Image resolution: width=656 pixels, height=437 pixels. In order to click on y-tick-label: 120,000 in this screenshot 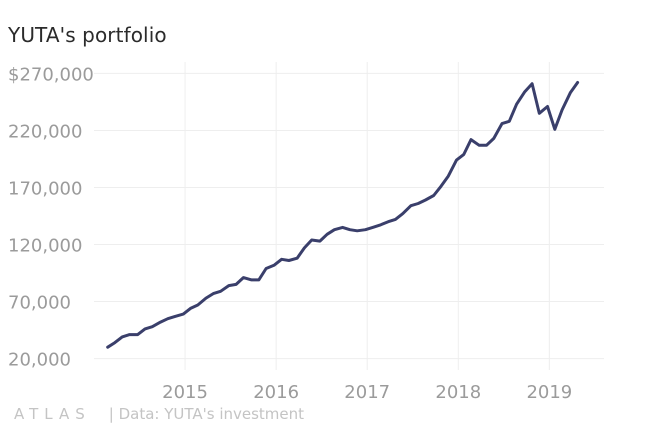, I will do `click(45, 246)`.